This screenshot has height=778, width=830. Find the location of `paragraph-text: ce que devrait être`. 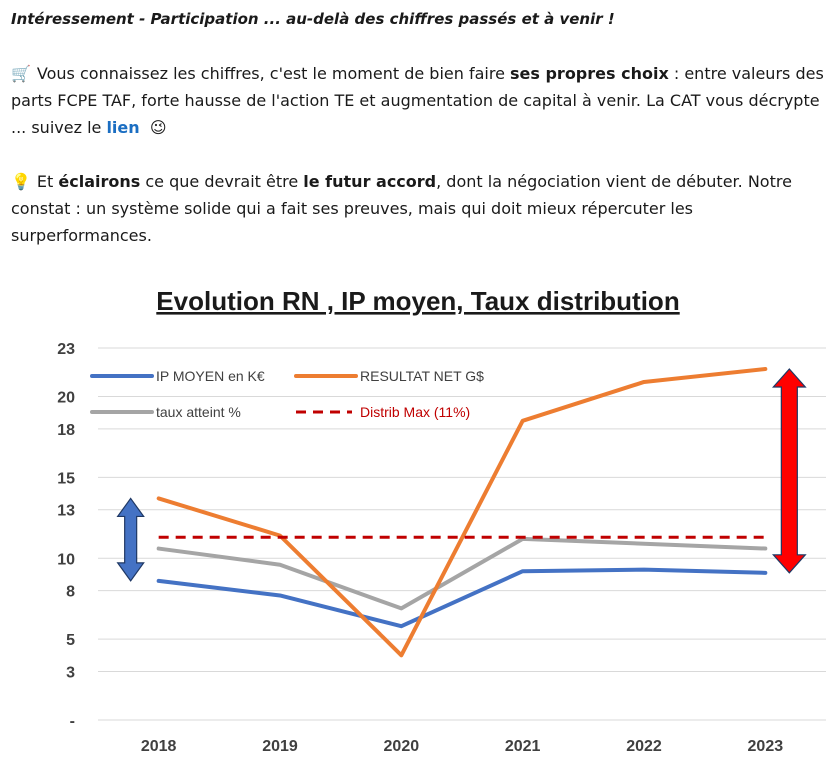

paragraph-text: ce que devrait être is located at coordinates (222, 181).